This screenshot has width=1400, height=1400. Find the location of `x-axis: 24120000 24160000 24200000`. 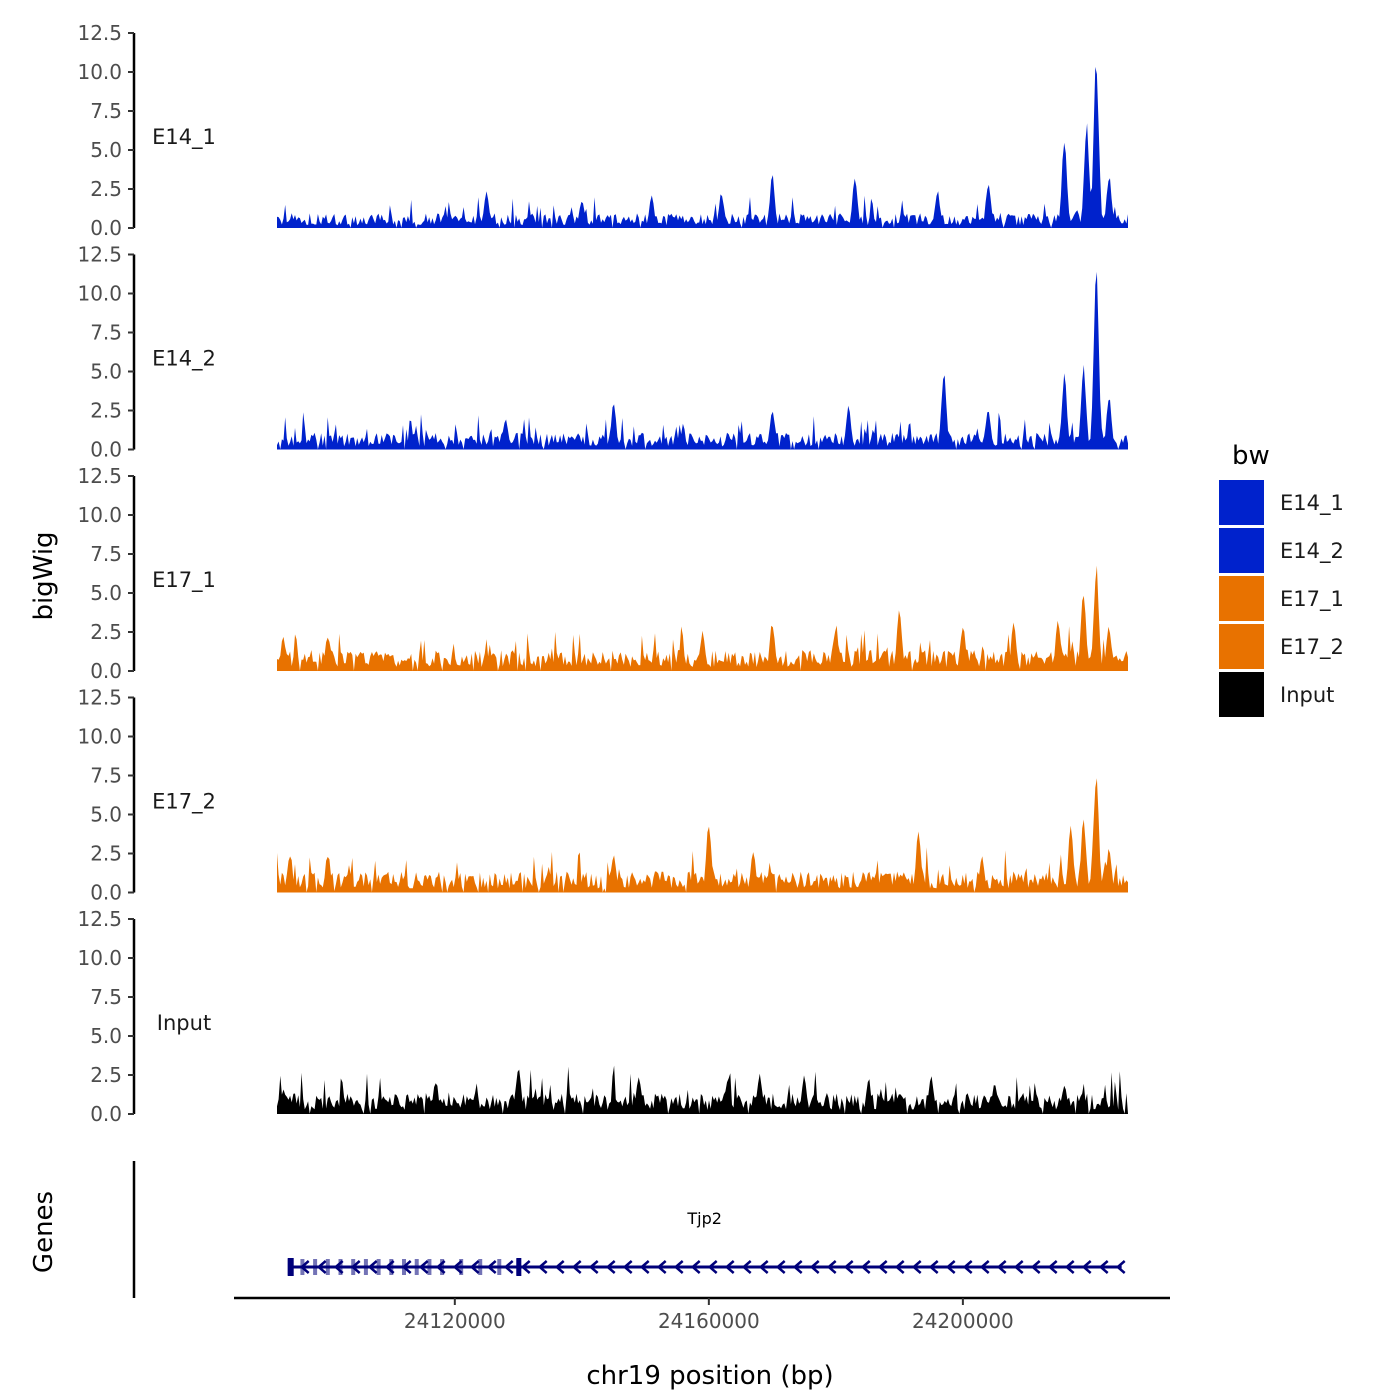

x-axis: 24120000 24160000 24200000 is located at coordinates (702, 1314).